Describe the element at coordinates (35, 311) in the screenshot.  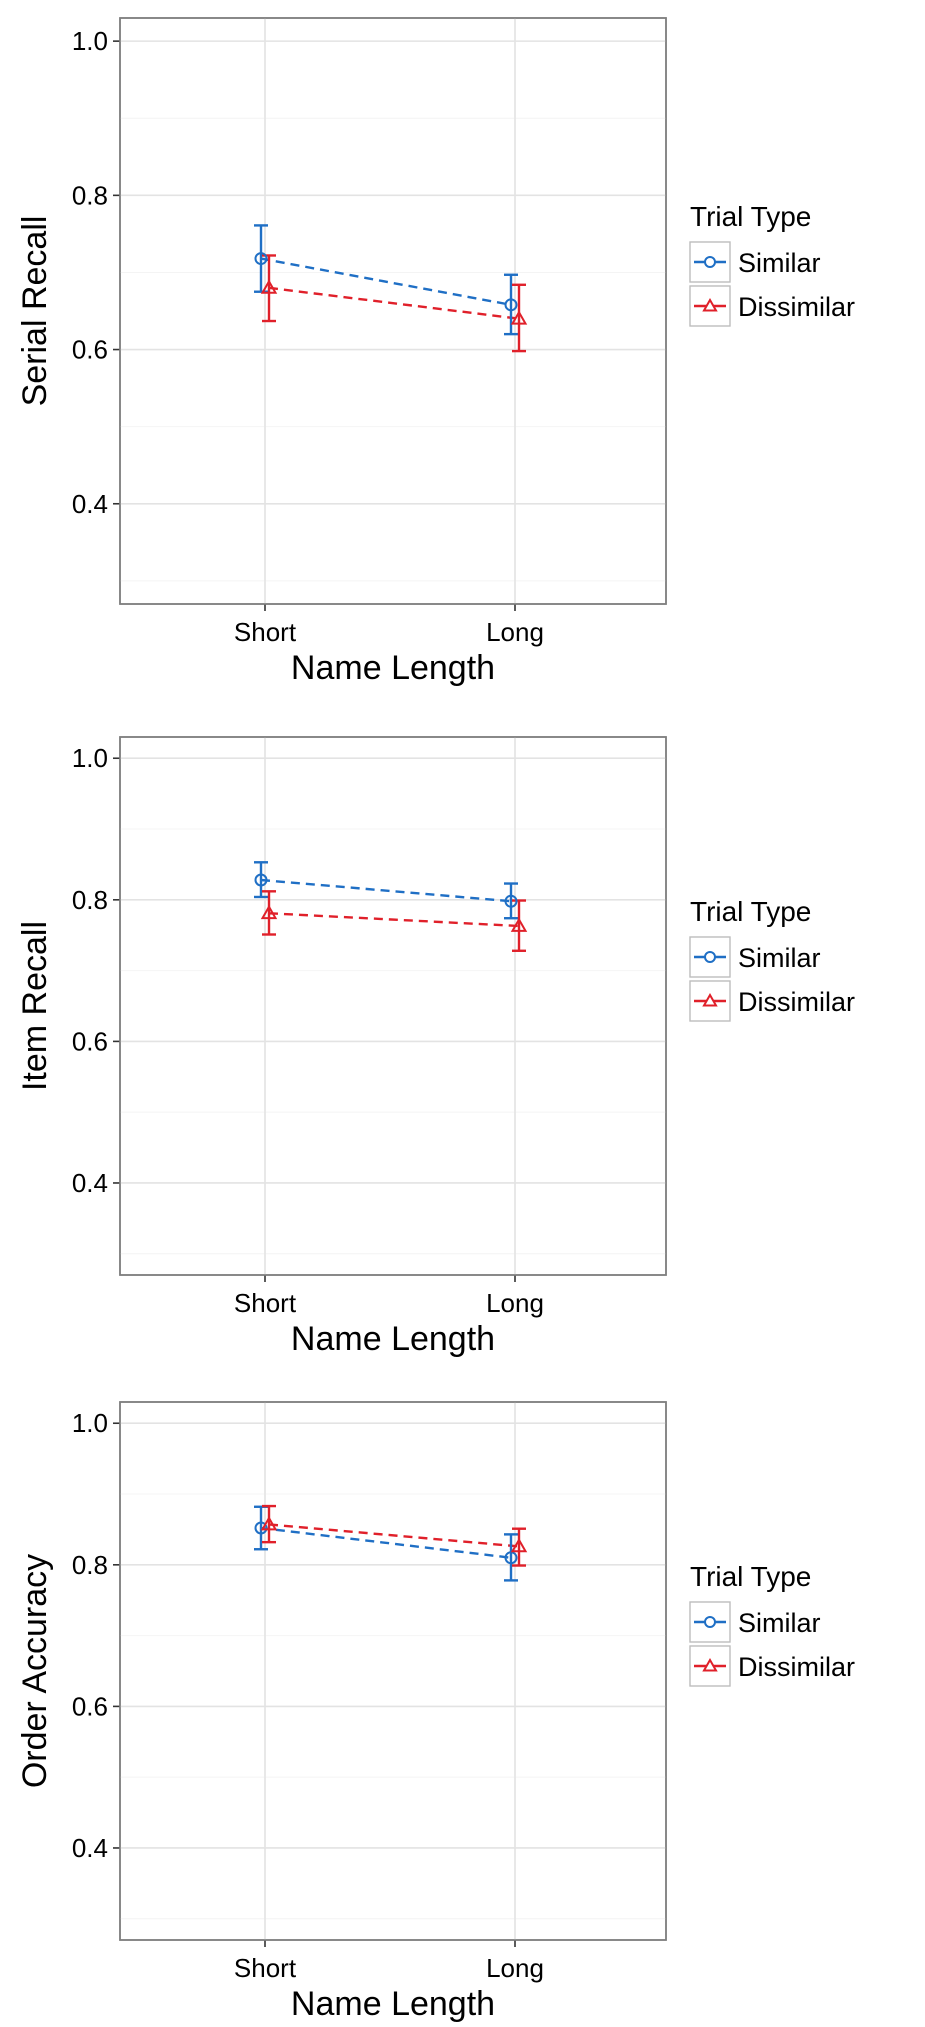
I see `y-axis-title: Serial Recall` at that location.